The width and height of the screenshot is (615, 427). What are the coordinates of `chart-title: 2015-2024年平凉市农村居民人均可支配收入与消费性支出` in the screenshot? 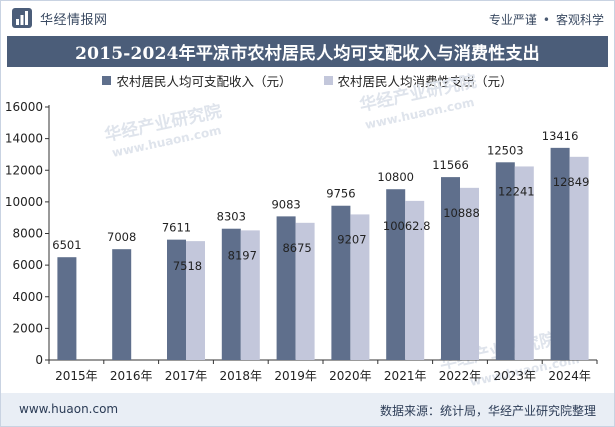 It's located at (307, 54).